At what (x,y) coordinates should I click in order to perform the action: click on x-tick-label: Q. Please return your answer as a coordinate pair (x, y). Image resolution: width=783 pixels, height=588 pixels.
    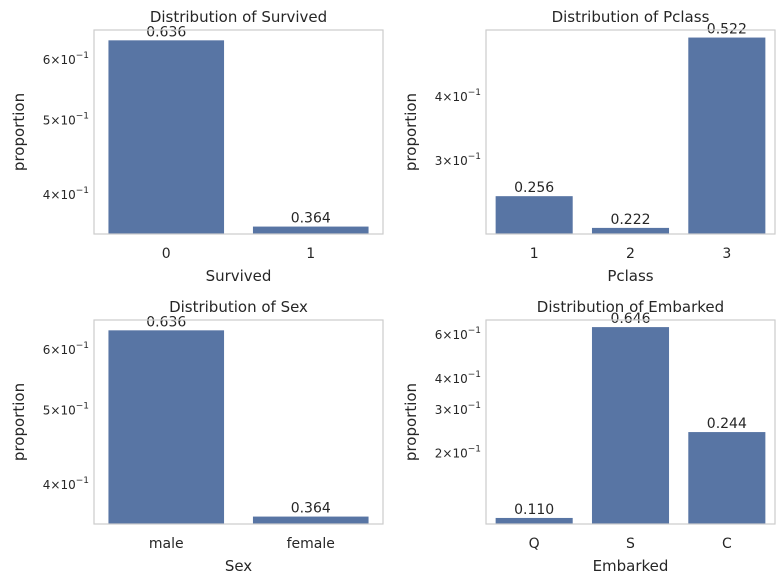
    Looking at the image, I should click on (534, 544).